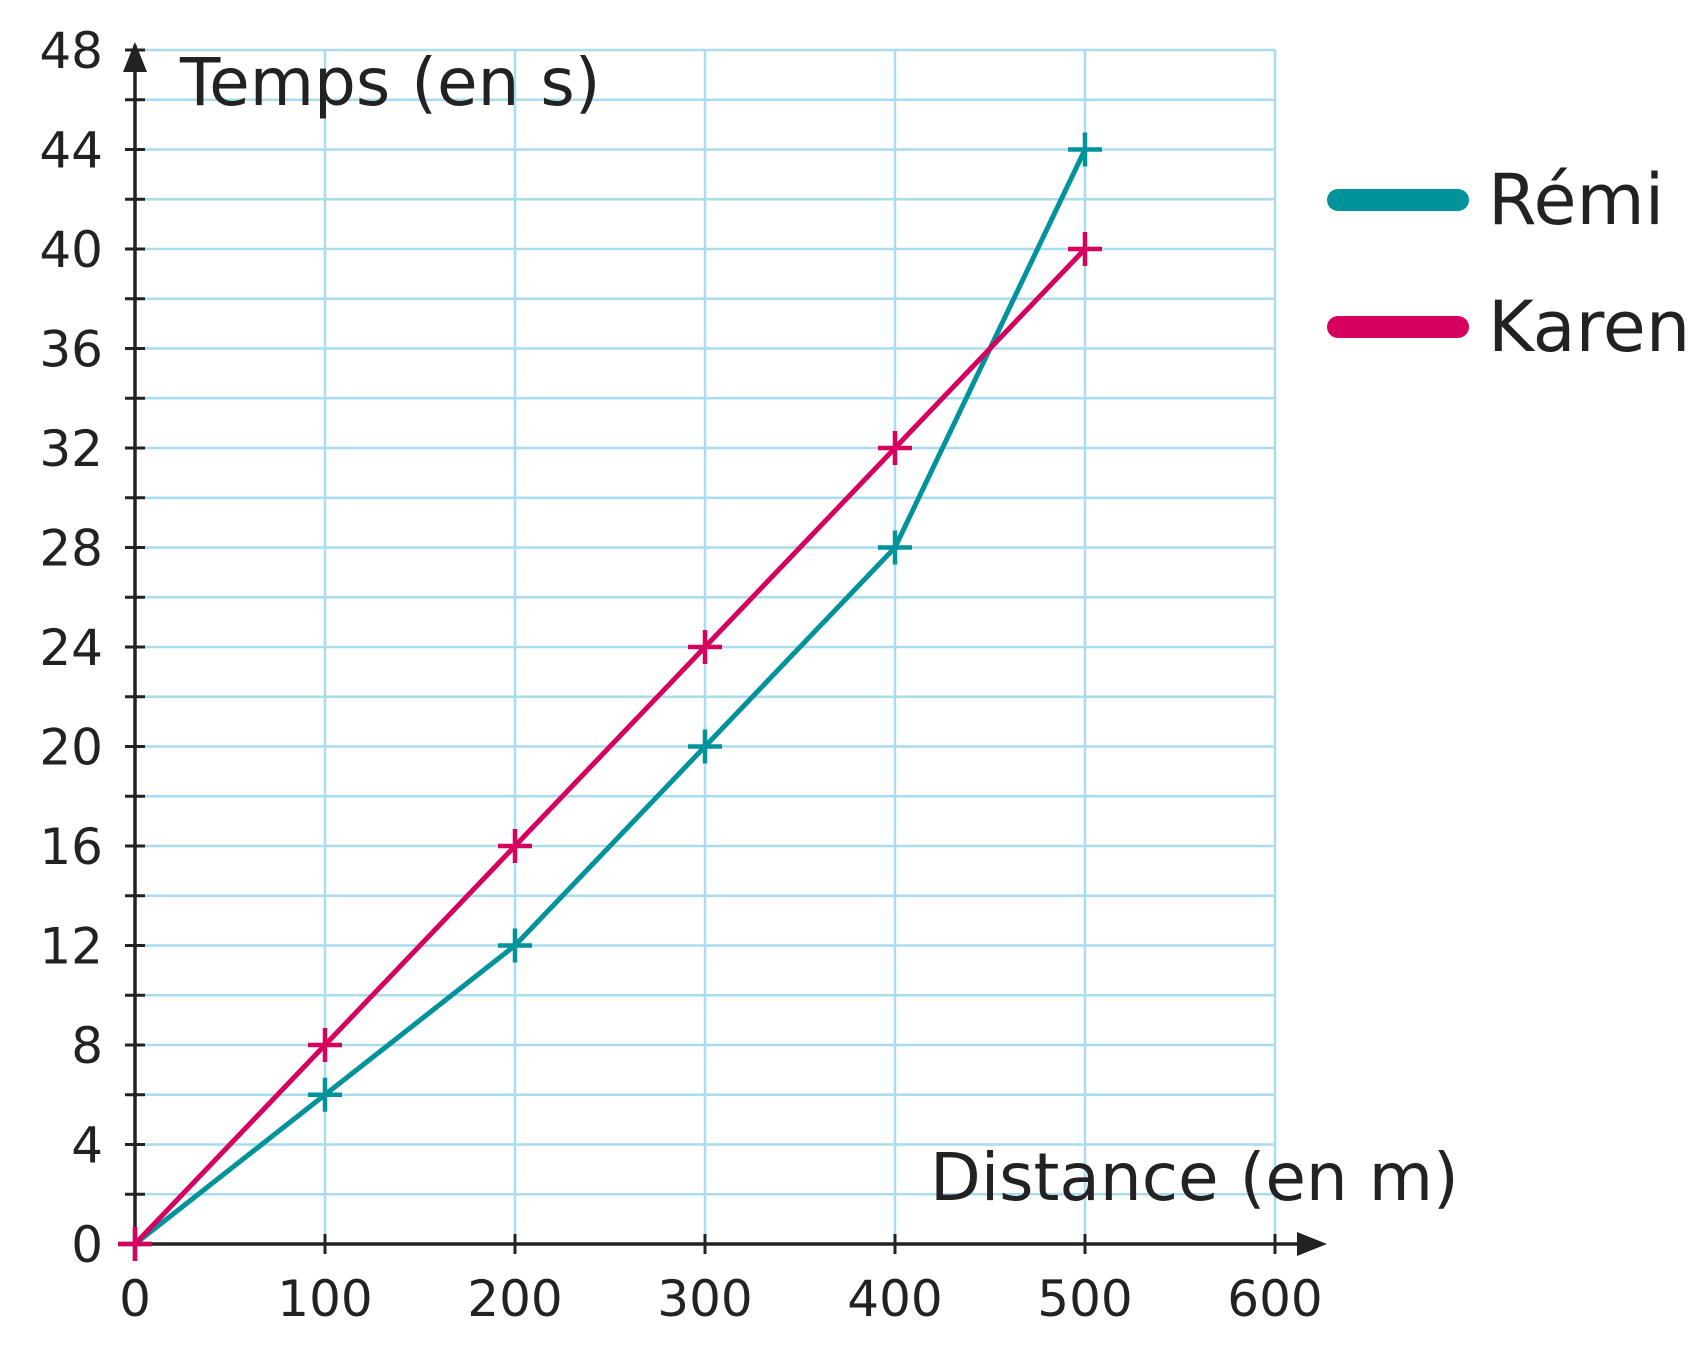 This screenshot has width=1702, height=1364. Describe the element at coordinates (87, 1046) in the screenshot. I see `y-tick-label: 8` at that location.